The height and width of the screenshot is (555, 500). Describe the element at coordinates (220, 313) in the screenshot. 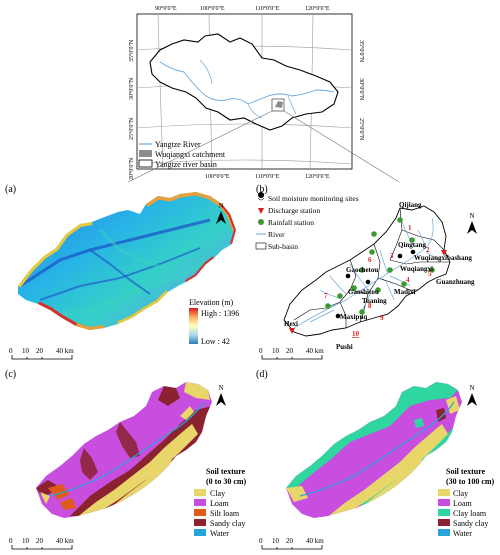

I see `elevation-high-label: High : 1396` at that location.